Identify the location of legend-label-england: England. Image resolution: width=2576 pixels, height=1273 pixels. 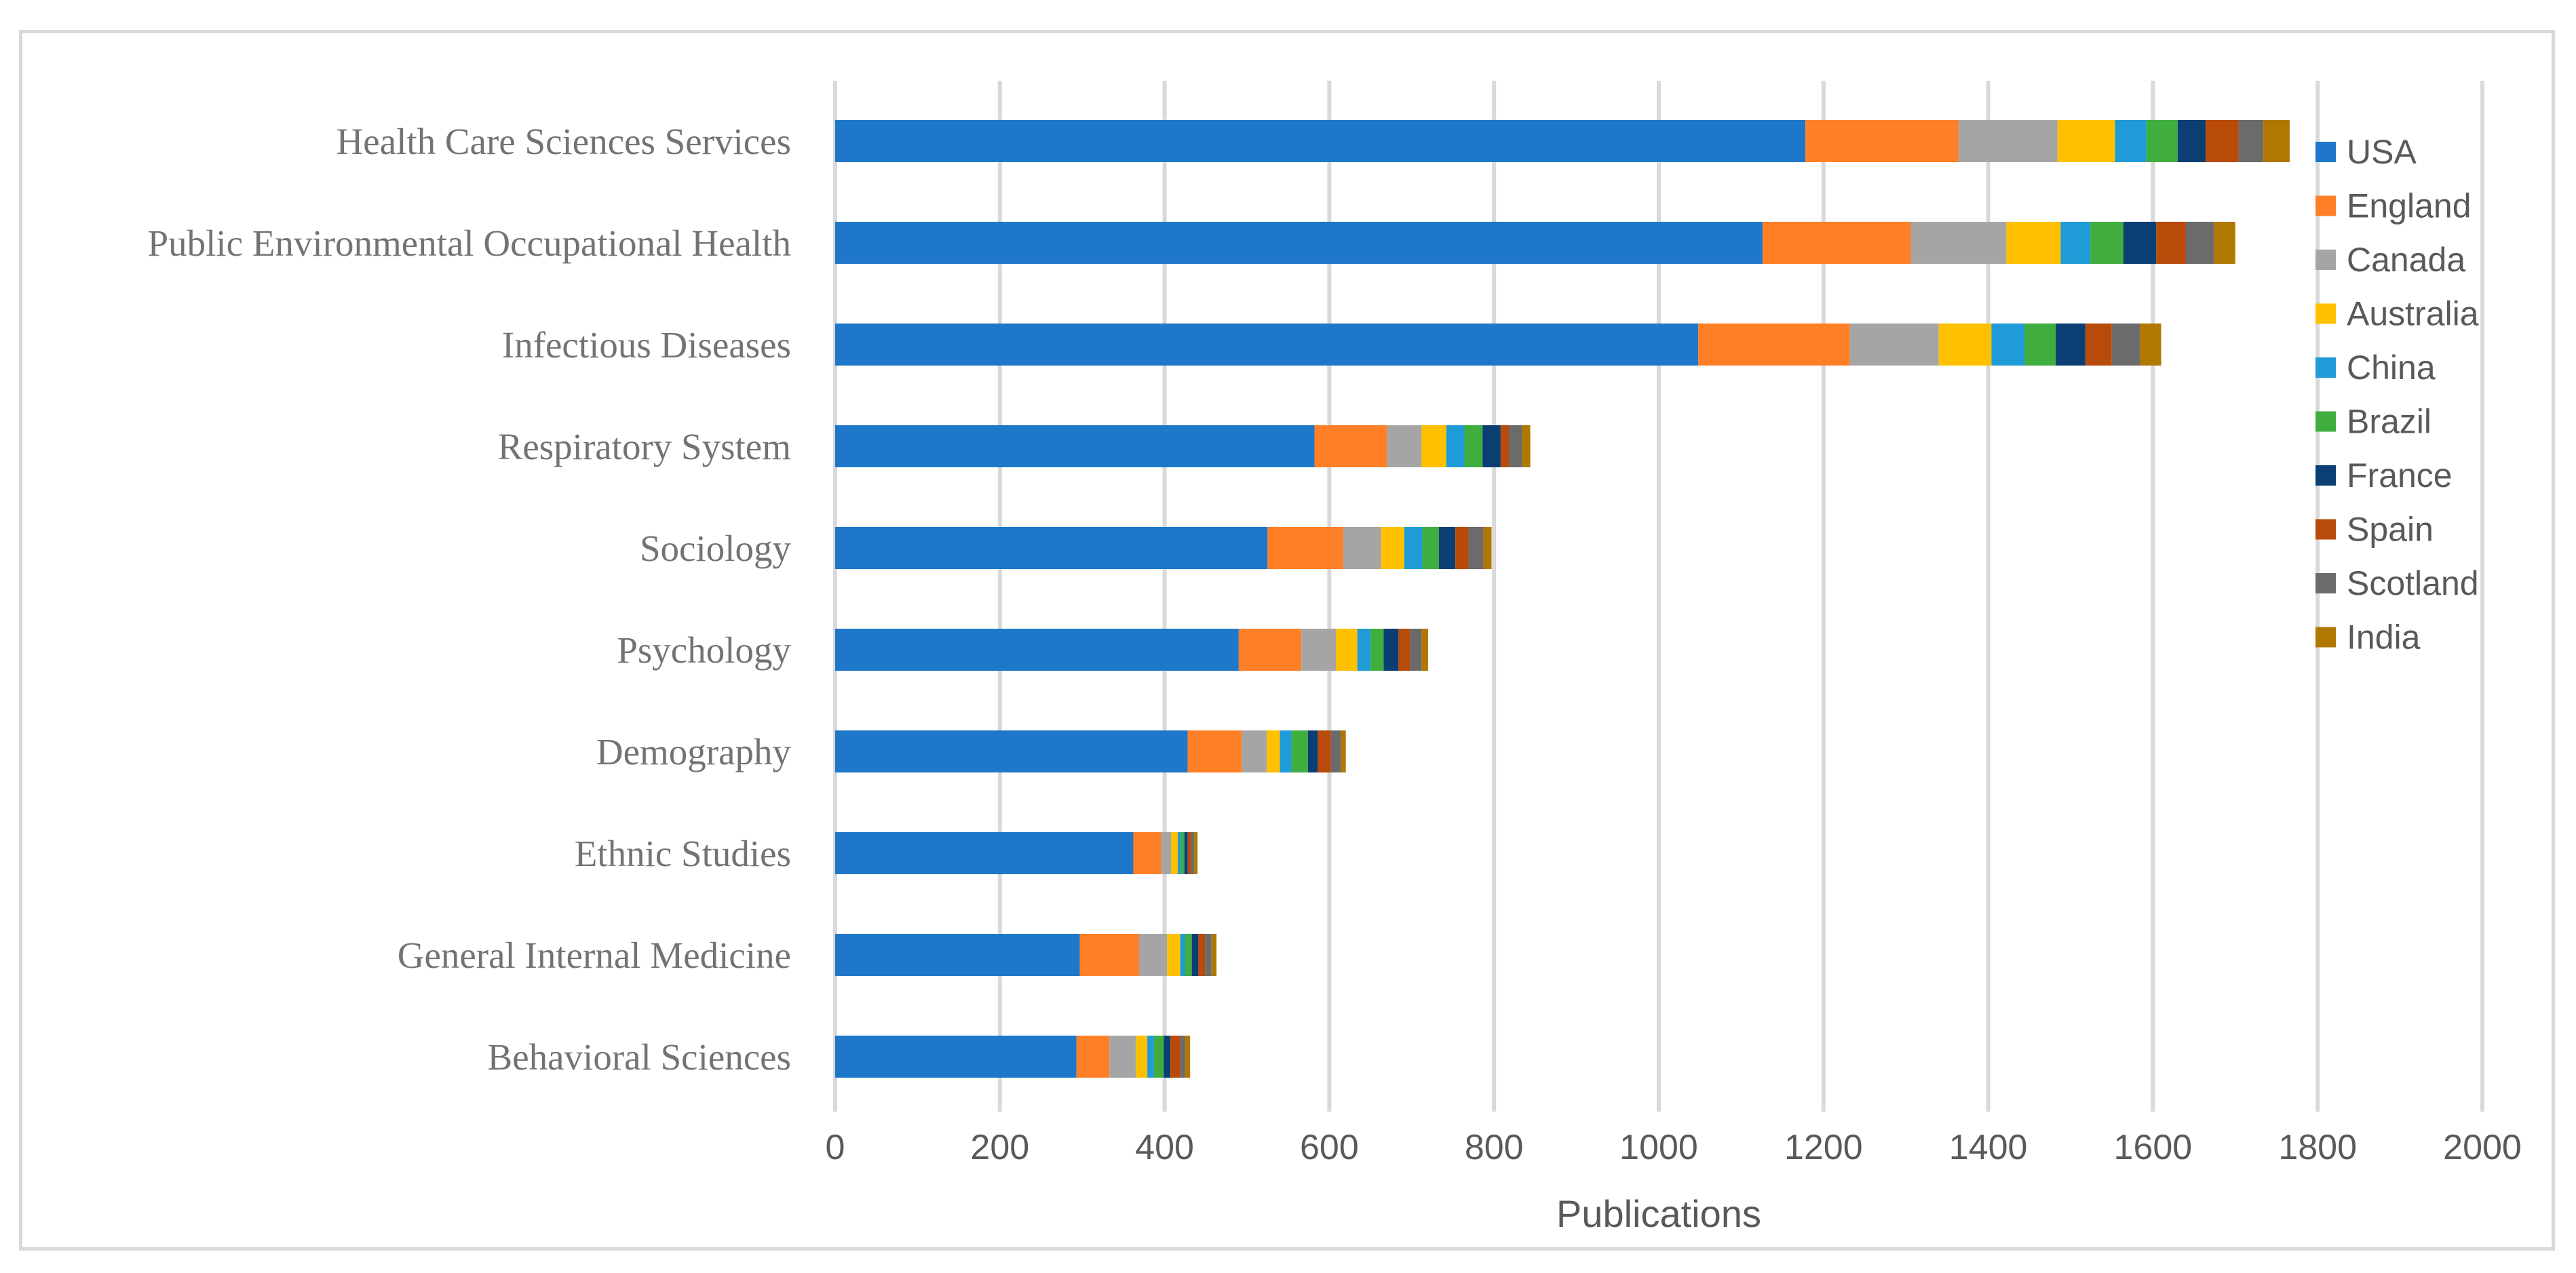
(2409, 206).